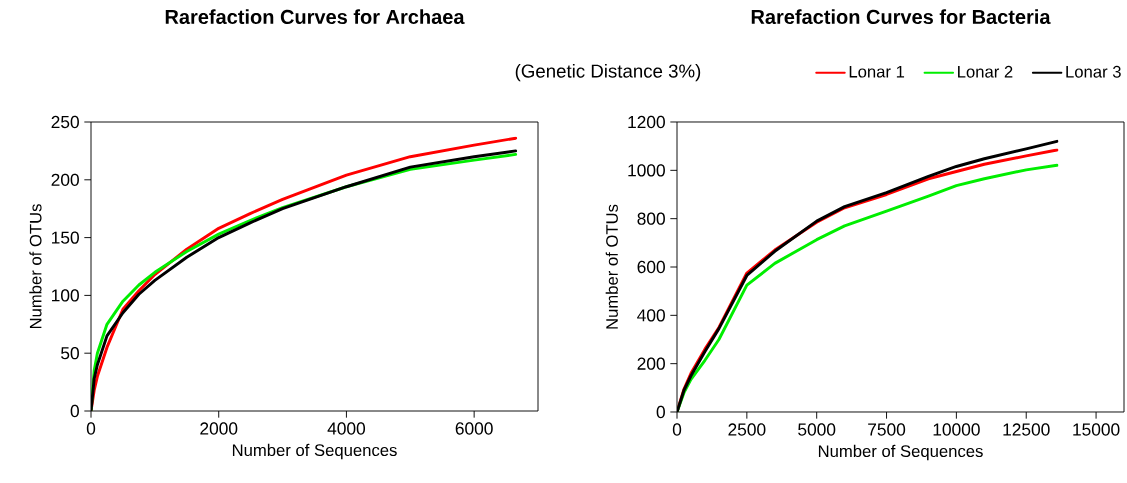  What do you see at coordinates (956, 429) in the screenshot?
I see `x-tick-label: 10000` at bounding box center [956, 429].